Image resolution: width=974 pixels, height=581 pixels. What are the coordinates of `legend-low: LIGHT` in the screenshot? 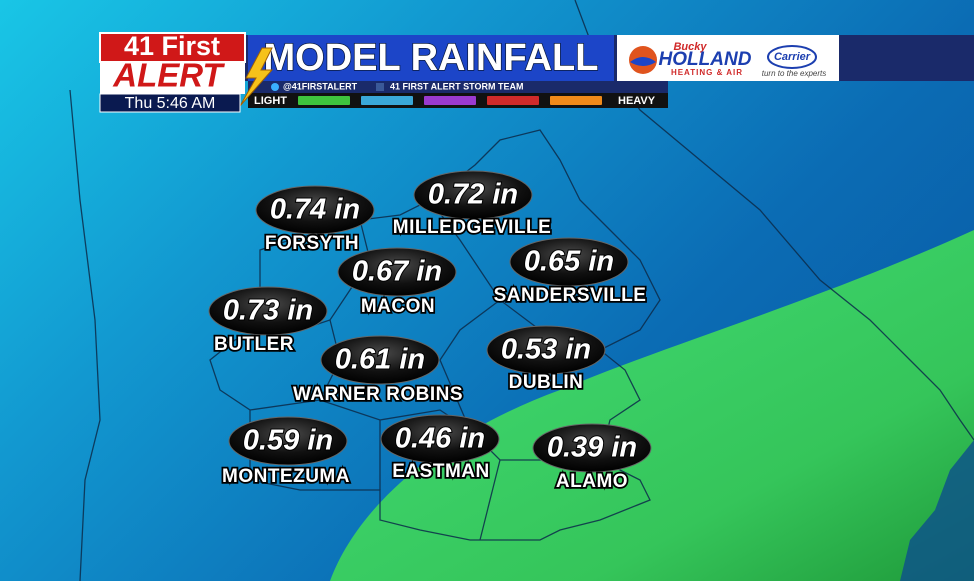 It's located at (270, 101).